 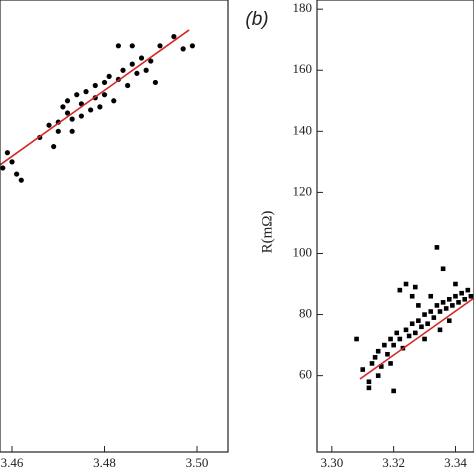 What do you see at coordinates (303, 68) in the screenshot?
I see `y-tick-label: 160` at bounding box center [303, 68].